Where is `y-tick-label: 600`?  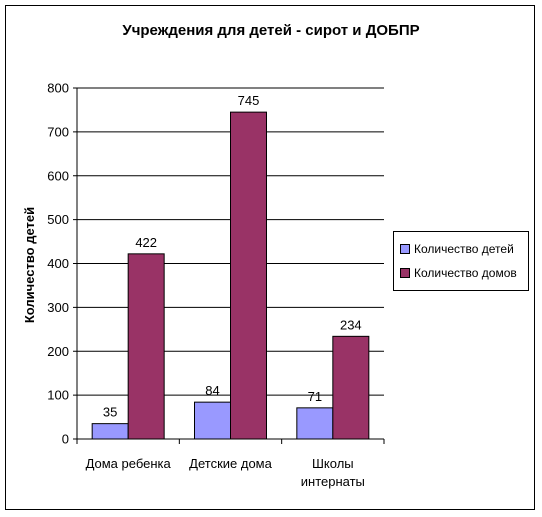 y-tick-label: 600 is located at coordinates (58, 175).